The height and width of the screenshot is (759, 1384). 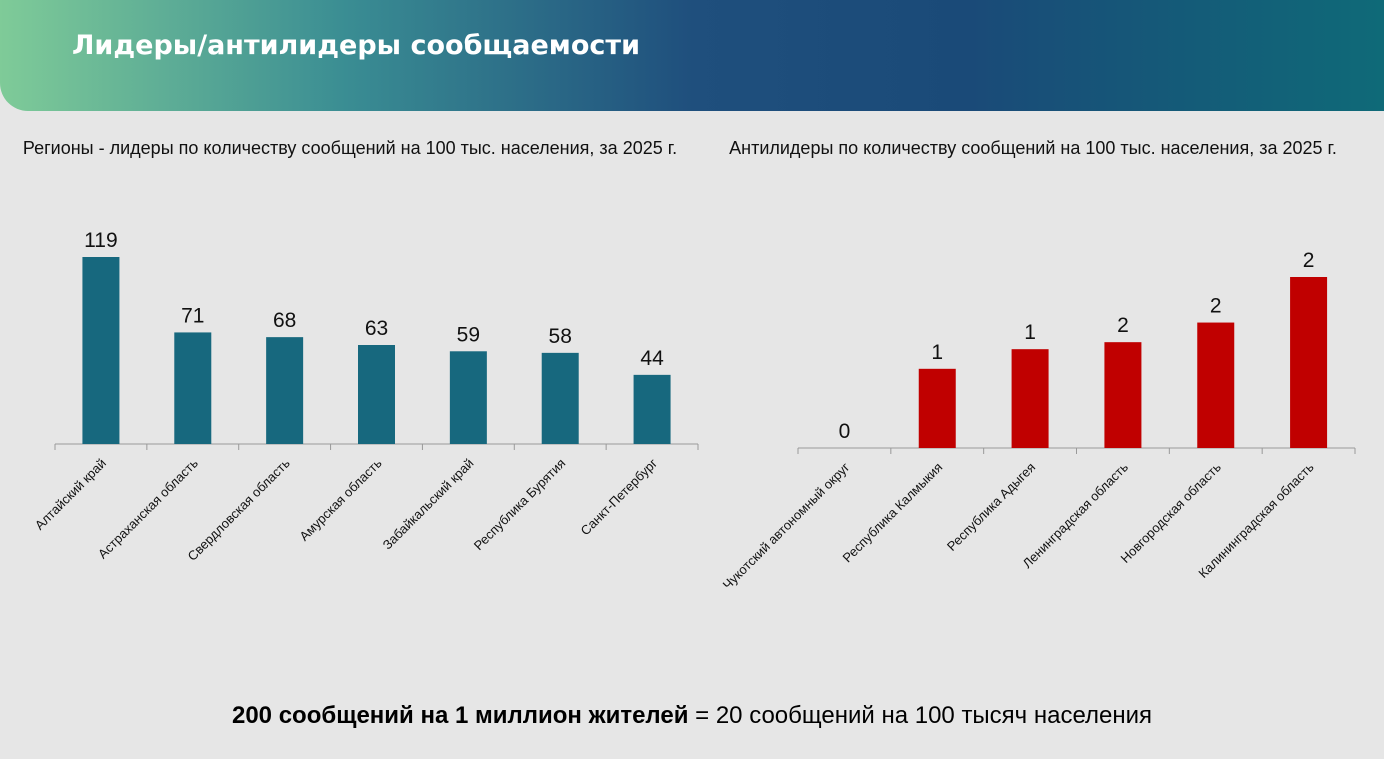 I want to click on x-tick-label: Республика Калмыкия, so click(x=893, y=513).